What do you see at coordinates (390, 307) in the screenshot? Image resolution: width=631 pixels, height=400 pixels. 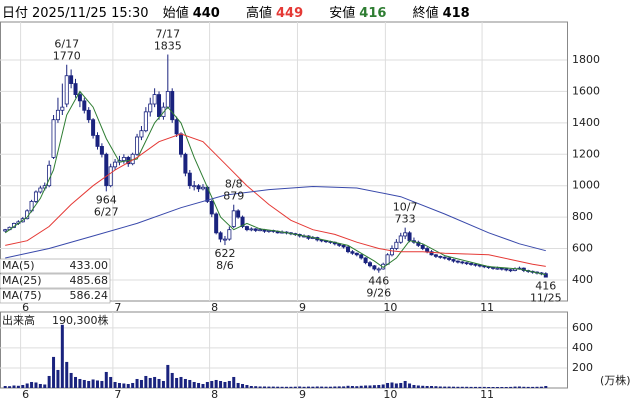 I see `x-tick-label: 10` at bounding box center [390, 307].